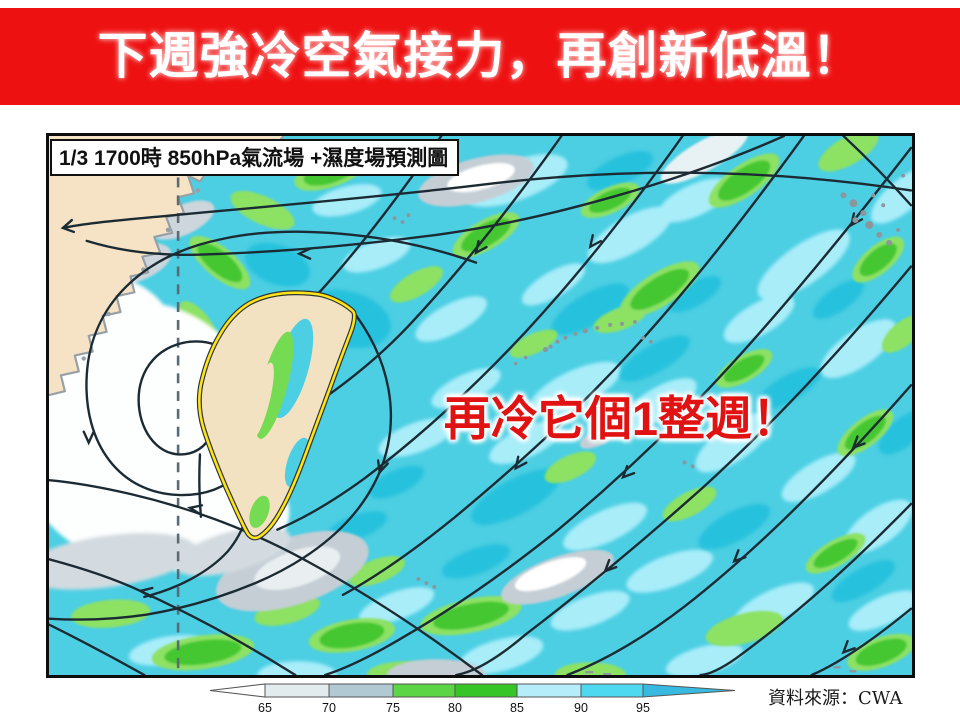 The image size is (960, 720). I want to click on taiwan-outline, so click(276, 415).